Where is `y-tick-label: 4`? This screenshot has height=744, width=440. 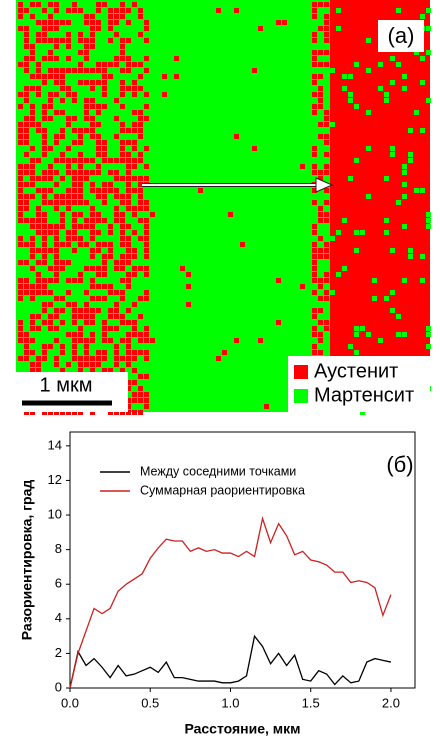
y-tick-label: 4 is located at coordinates (58, 617).